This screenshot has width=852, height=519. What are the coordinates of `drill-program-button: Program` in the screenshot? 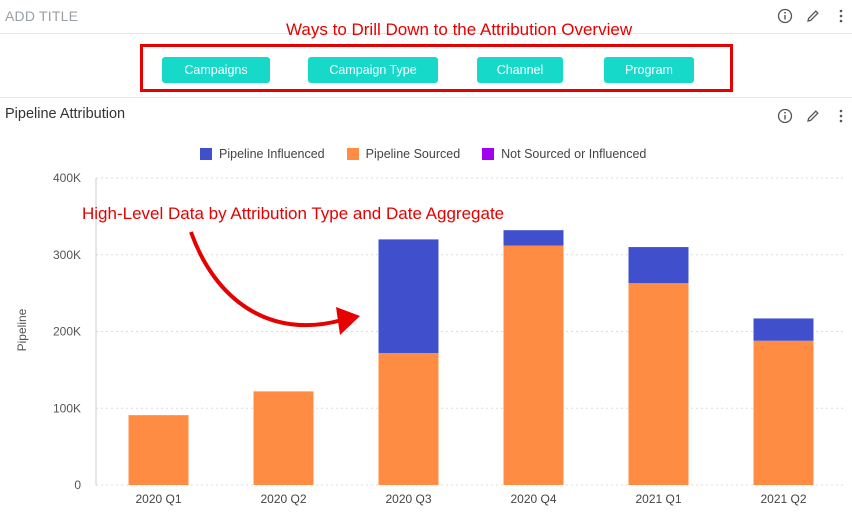 It's located at (649, 70).